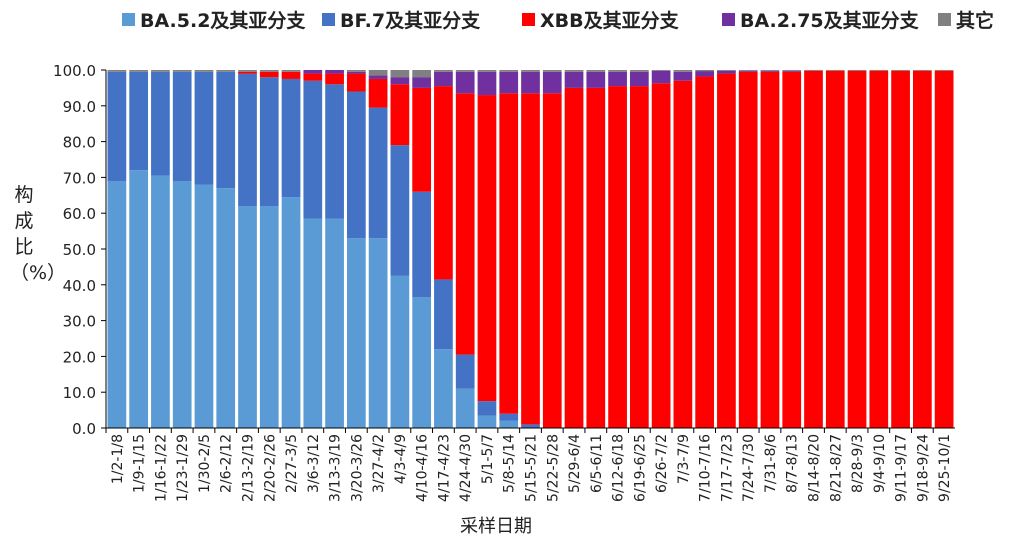 This screenshot has width=1026, height=538. Describe the element at coordinates (728, 19) in the screenshot. I see `legend-swatch-ba275` at that location.